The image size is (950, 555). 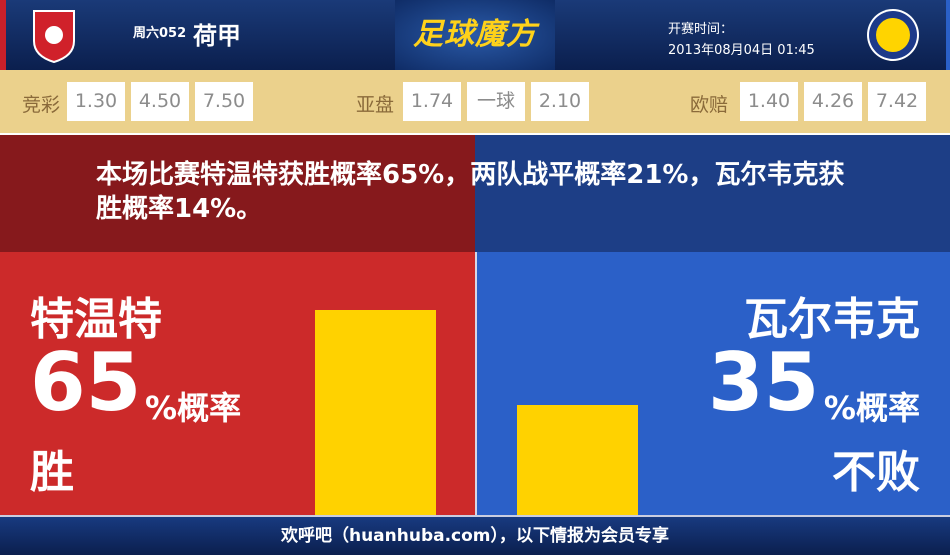 I want to click on away-percent: 35, so click(x=764, y=382).